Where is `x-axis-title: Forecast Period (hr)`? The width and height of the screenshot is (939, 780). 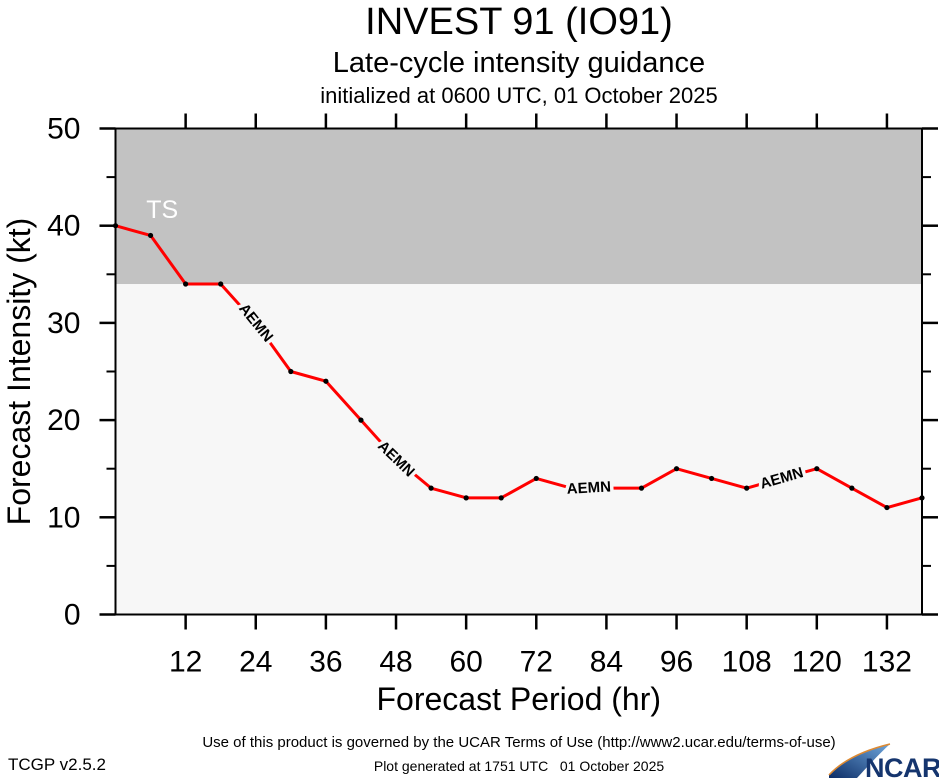 x-axis-title: Forecast Period (hr) is located at coordinates (518, 699).